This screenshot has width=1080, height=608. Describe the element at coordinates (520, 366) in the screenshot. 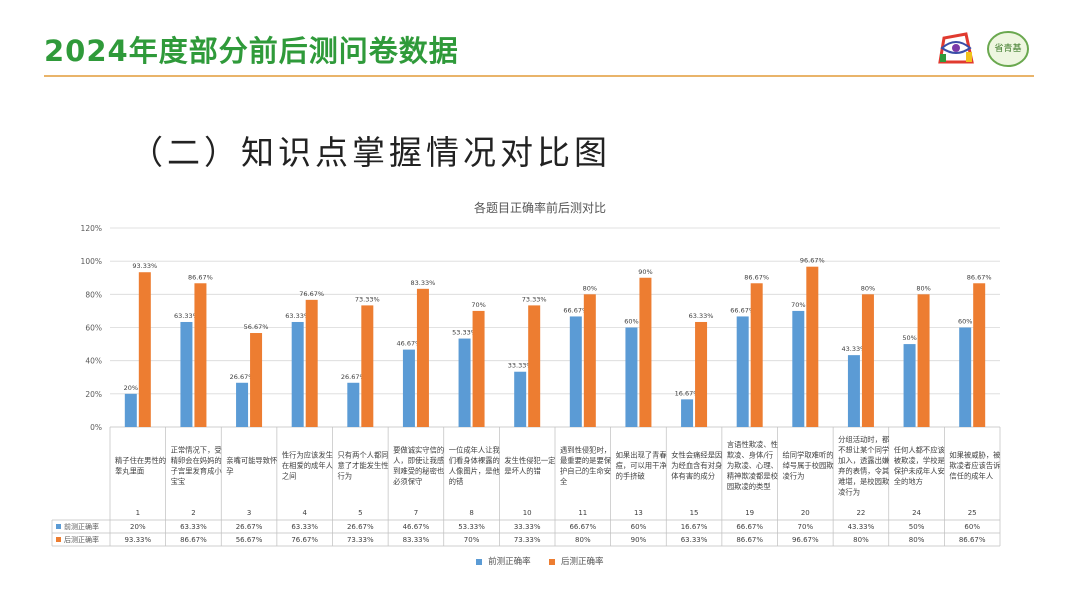

I see `data-label: 33.33%` at that location.